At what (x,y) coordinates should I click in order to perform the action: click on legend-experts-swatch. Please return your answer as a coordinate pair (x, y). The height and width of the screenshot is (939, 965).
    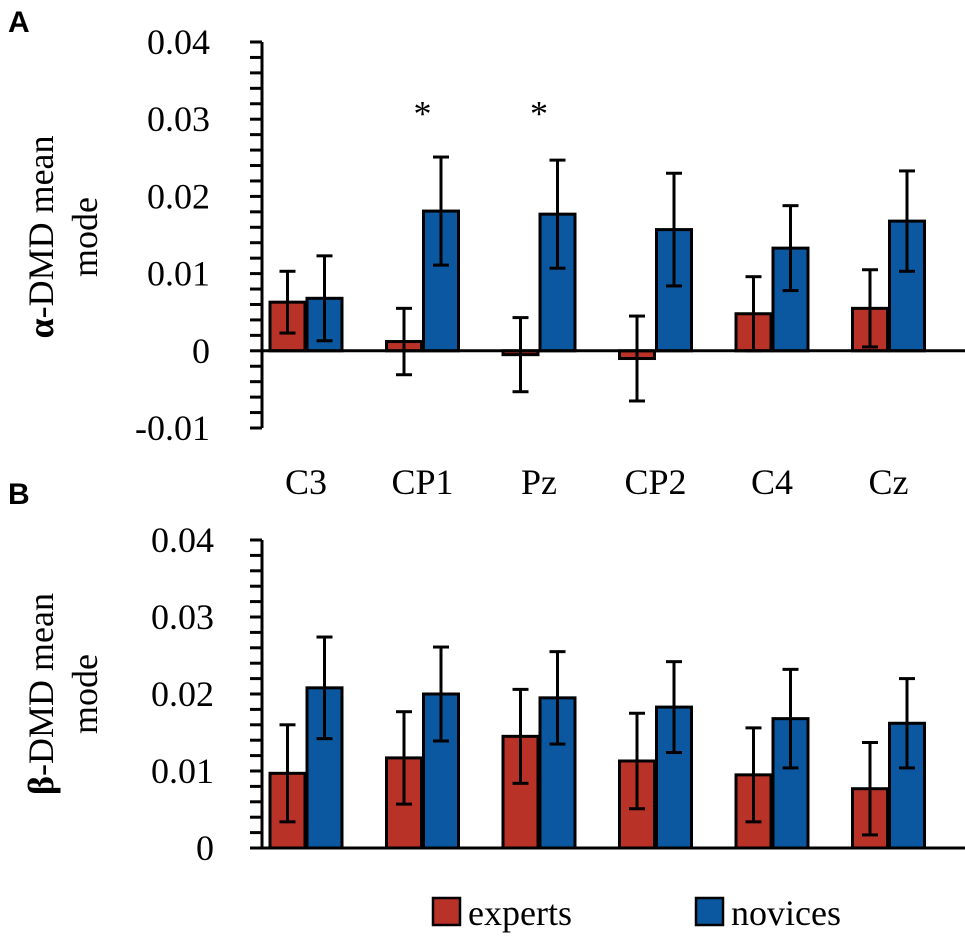
    Looking at the image, I should click on (446, 911).